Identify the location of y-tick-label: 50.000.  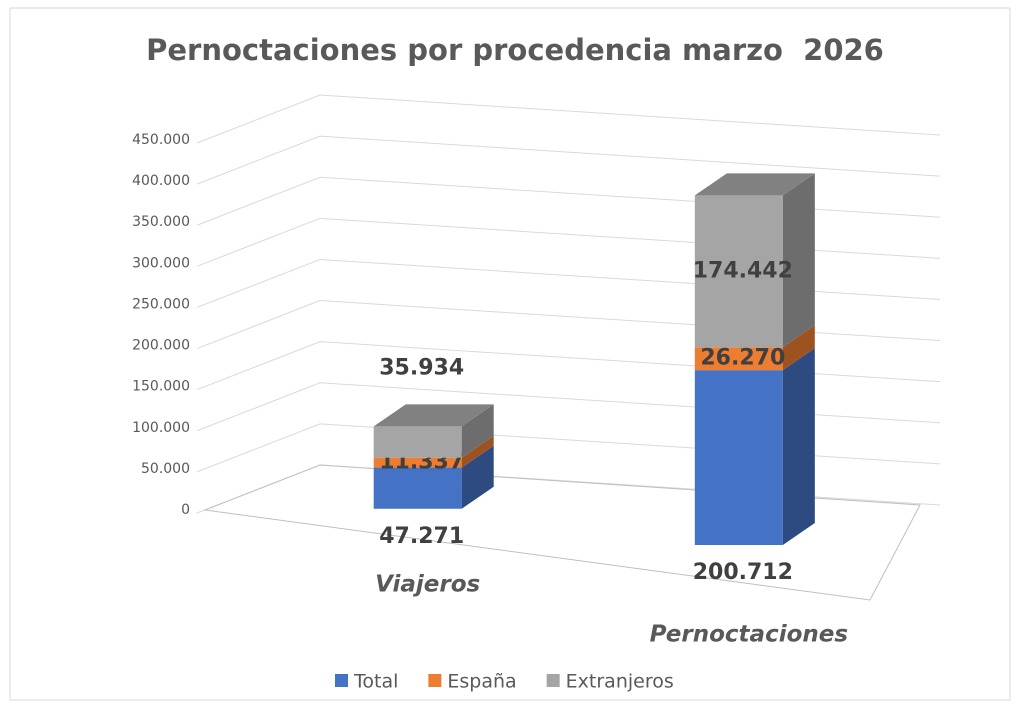
(165, 469).